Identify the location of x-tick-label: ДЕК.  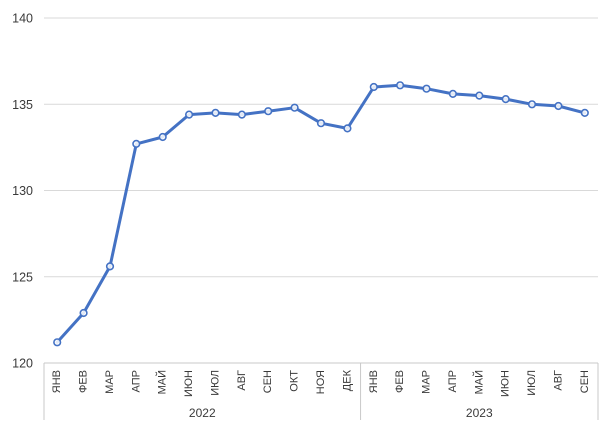
(347, 380).